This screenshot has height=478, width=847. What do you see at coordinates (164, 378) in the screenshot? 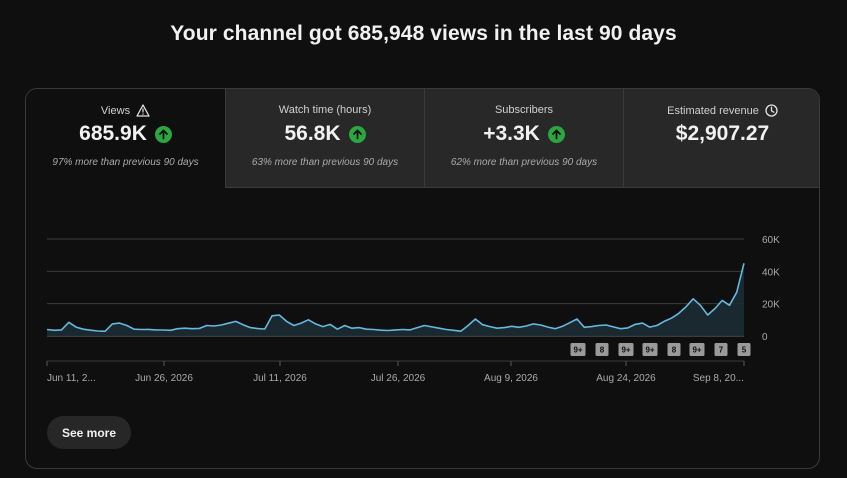
I see `x-tick-label: Jun 26, 2026` at bounding box center [164, 378].